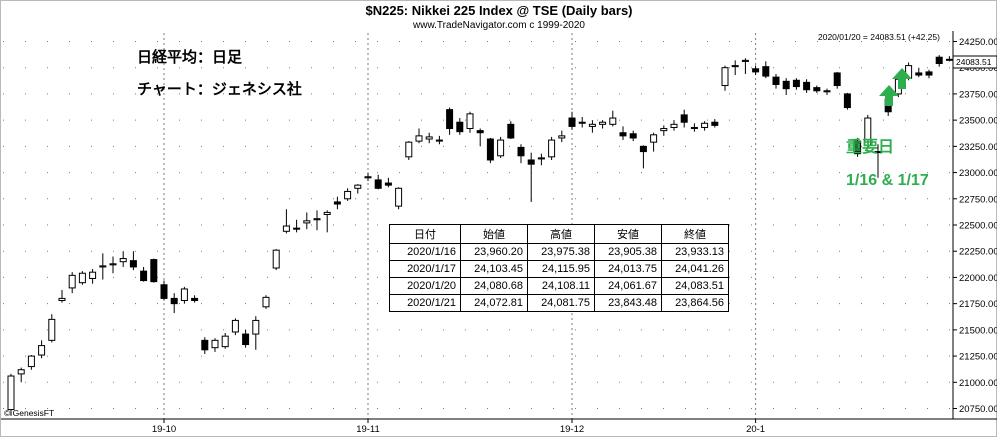 The height and width of the screenshot is (438, 997). What do you see at coordinates (368, 429) in the screenshot?
I see `x-tick-label: 19-11` at bounding box center [368, 429].